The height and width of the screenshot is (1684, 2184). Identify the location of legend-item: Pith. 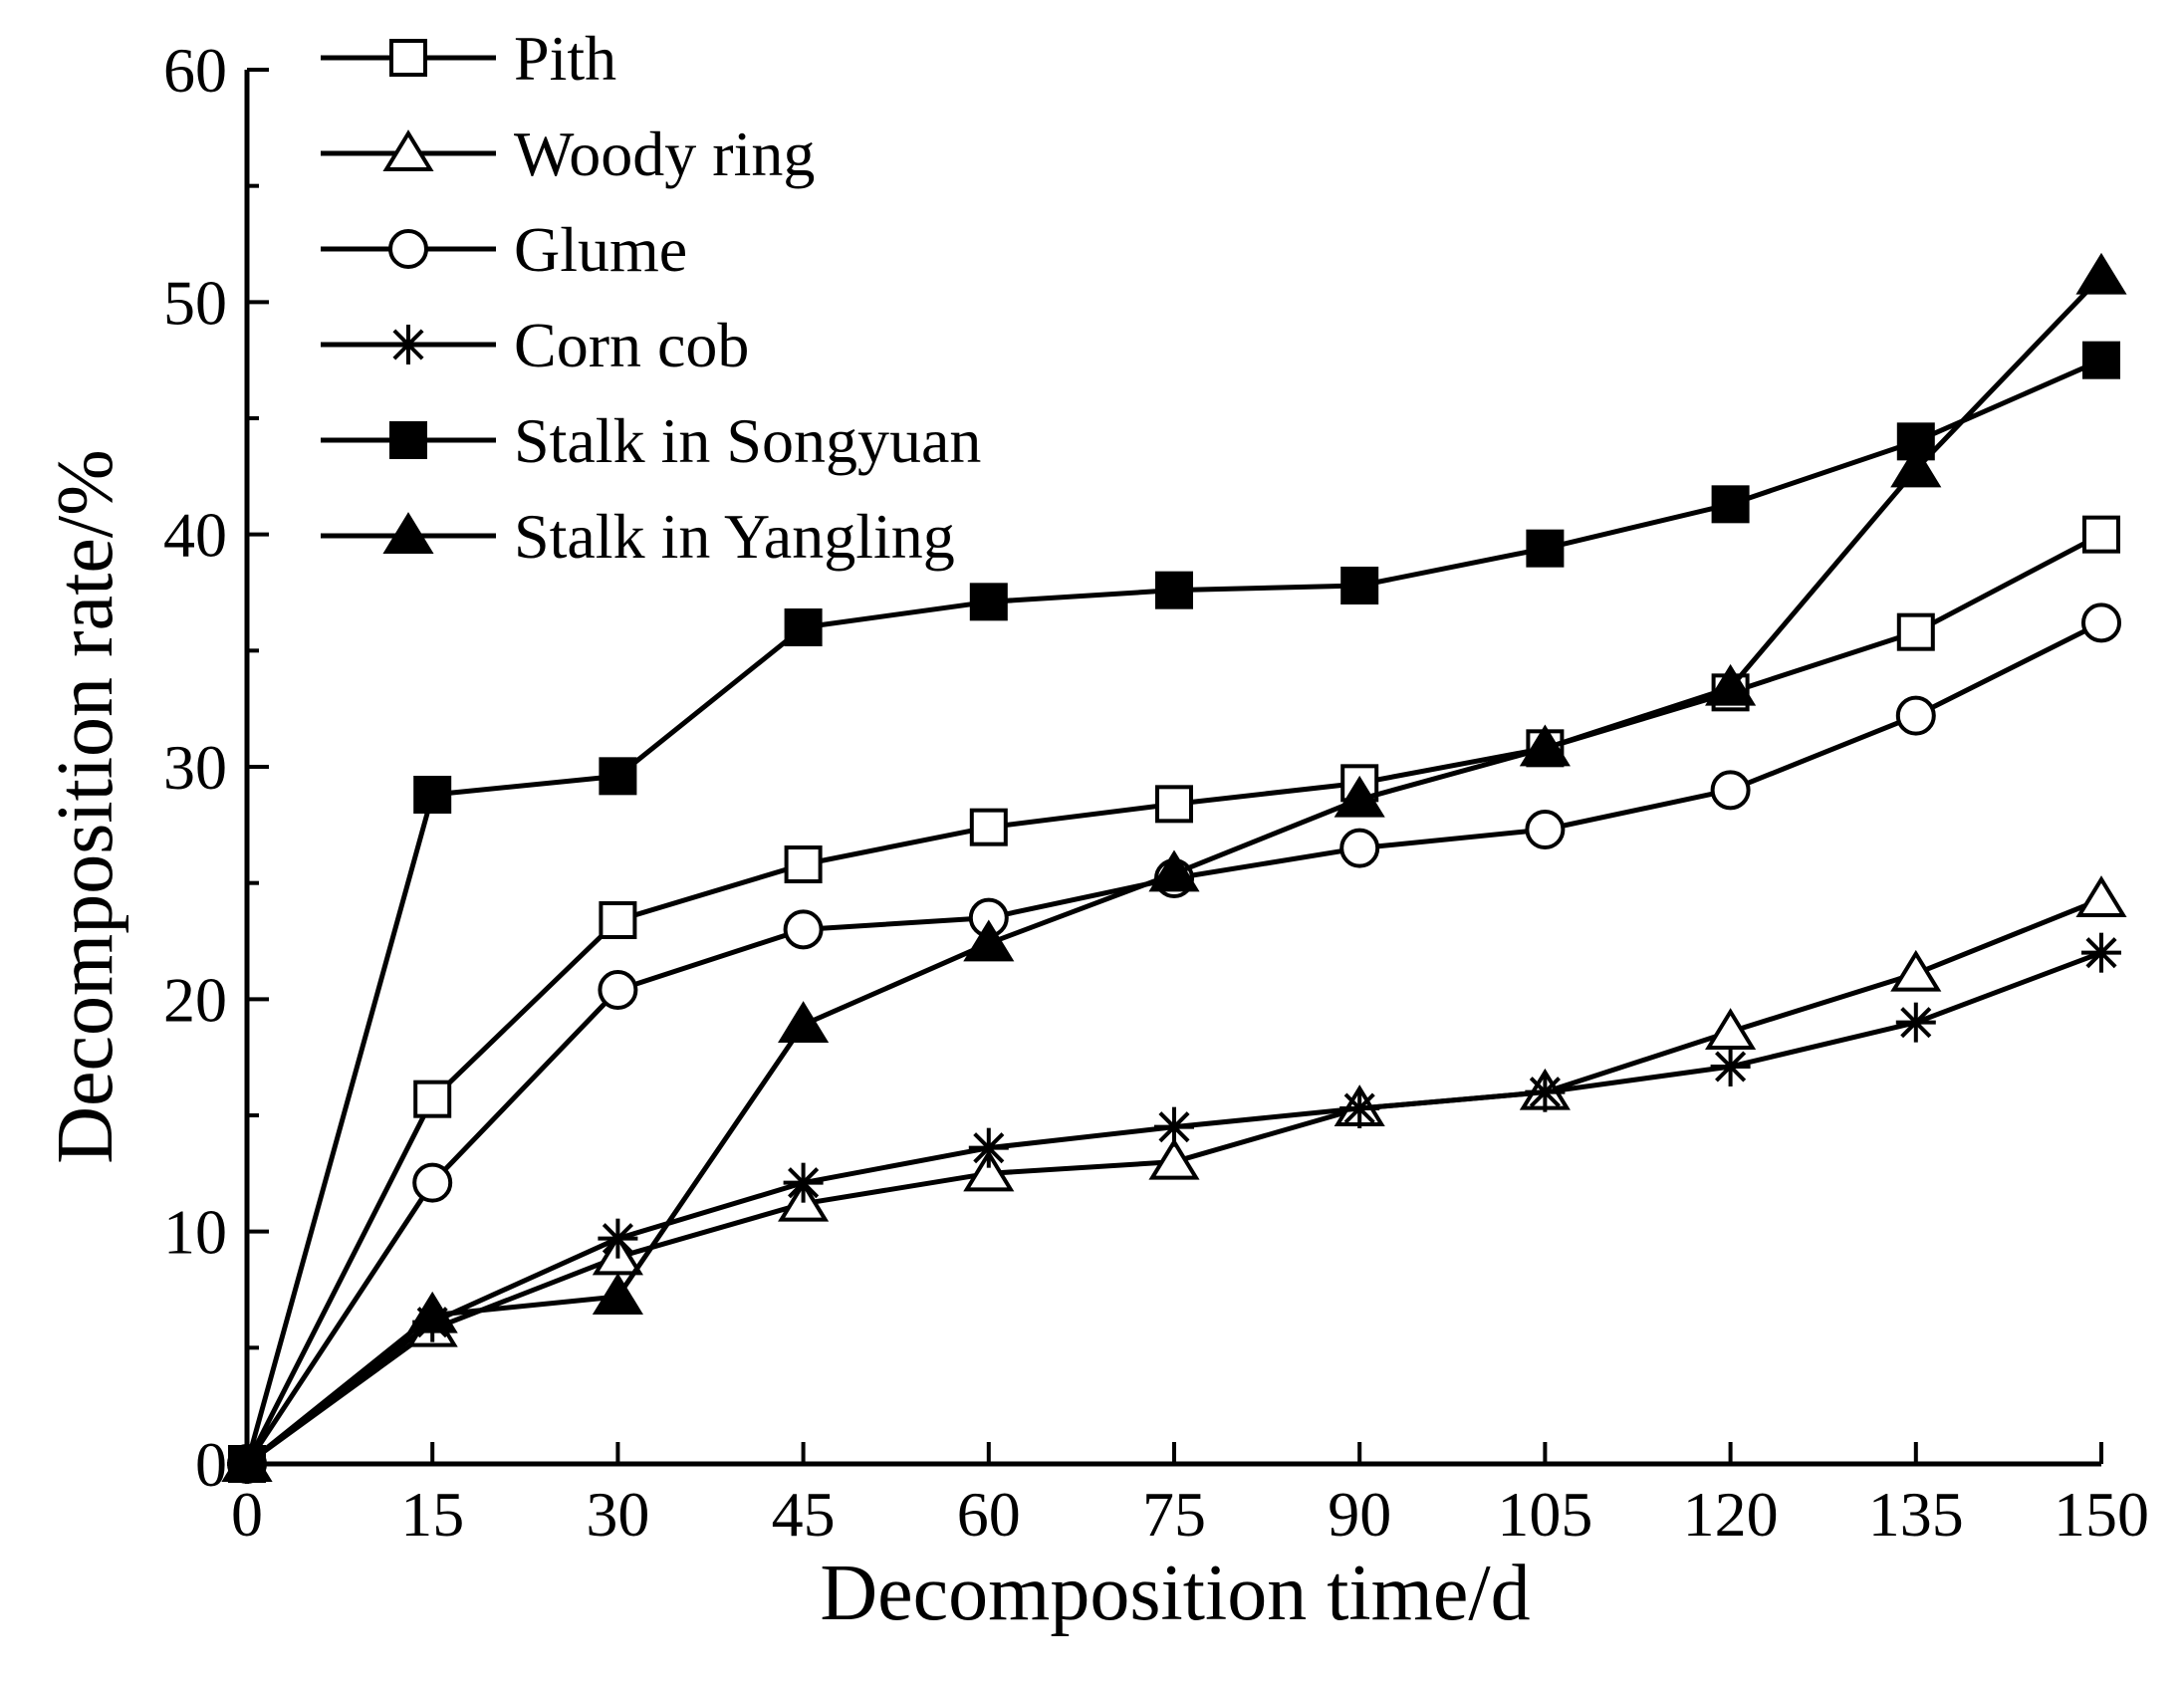
(468, 58).